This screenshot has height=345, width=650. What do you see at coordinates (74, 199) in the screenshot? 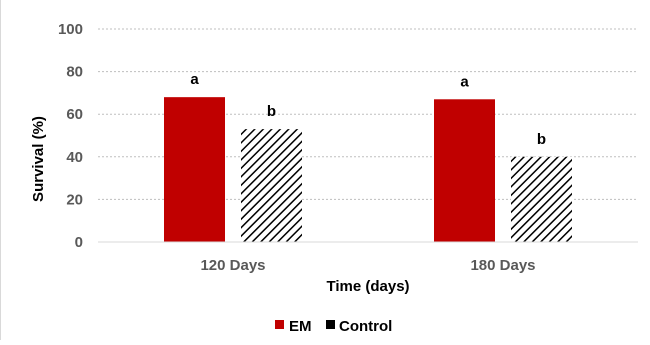
I see `y-tick-label-1: 20` at bounding box center [74, 199].